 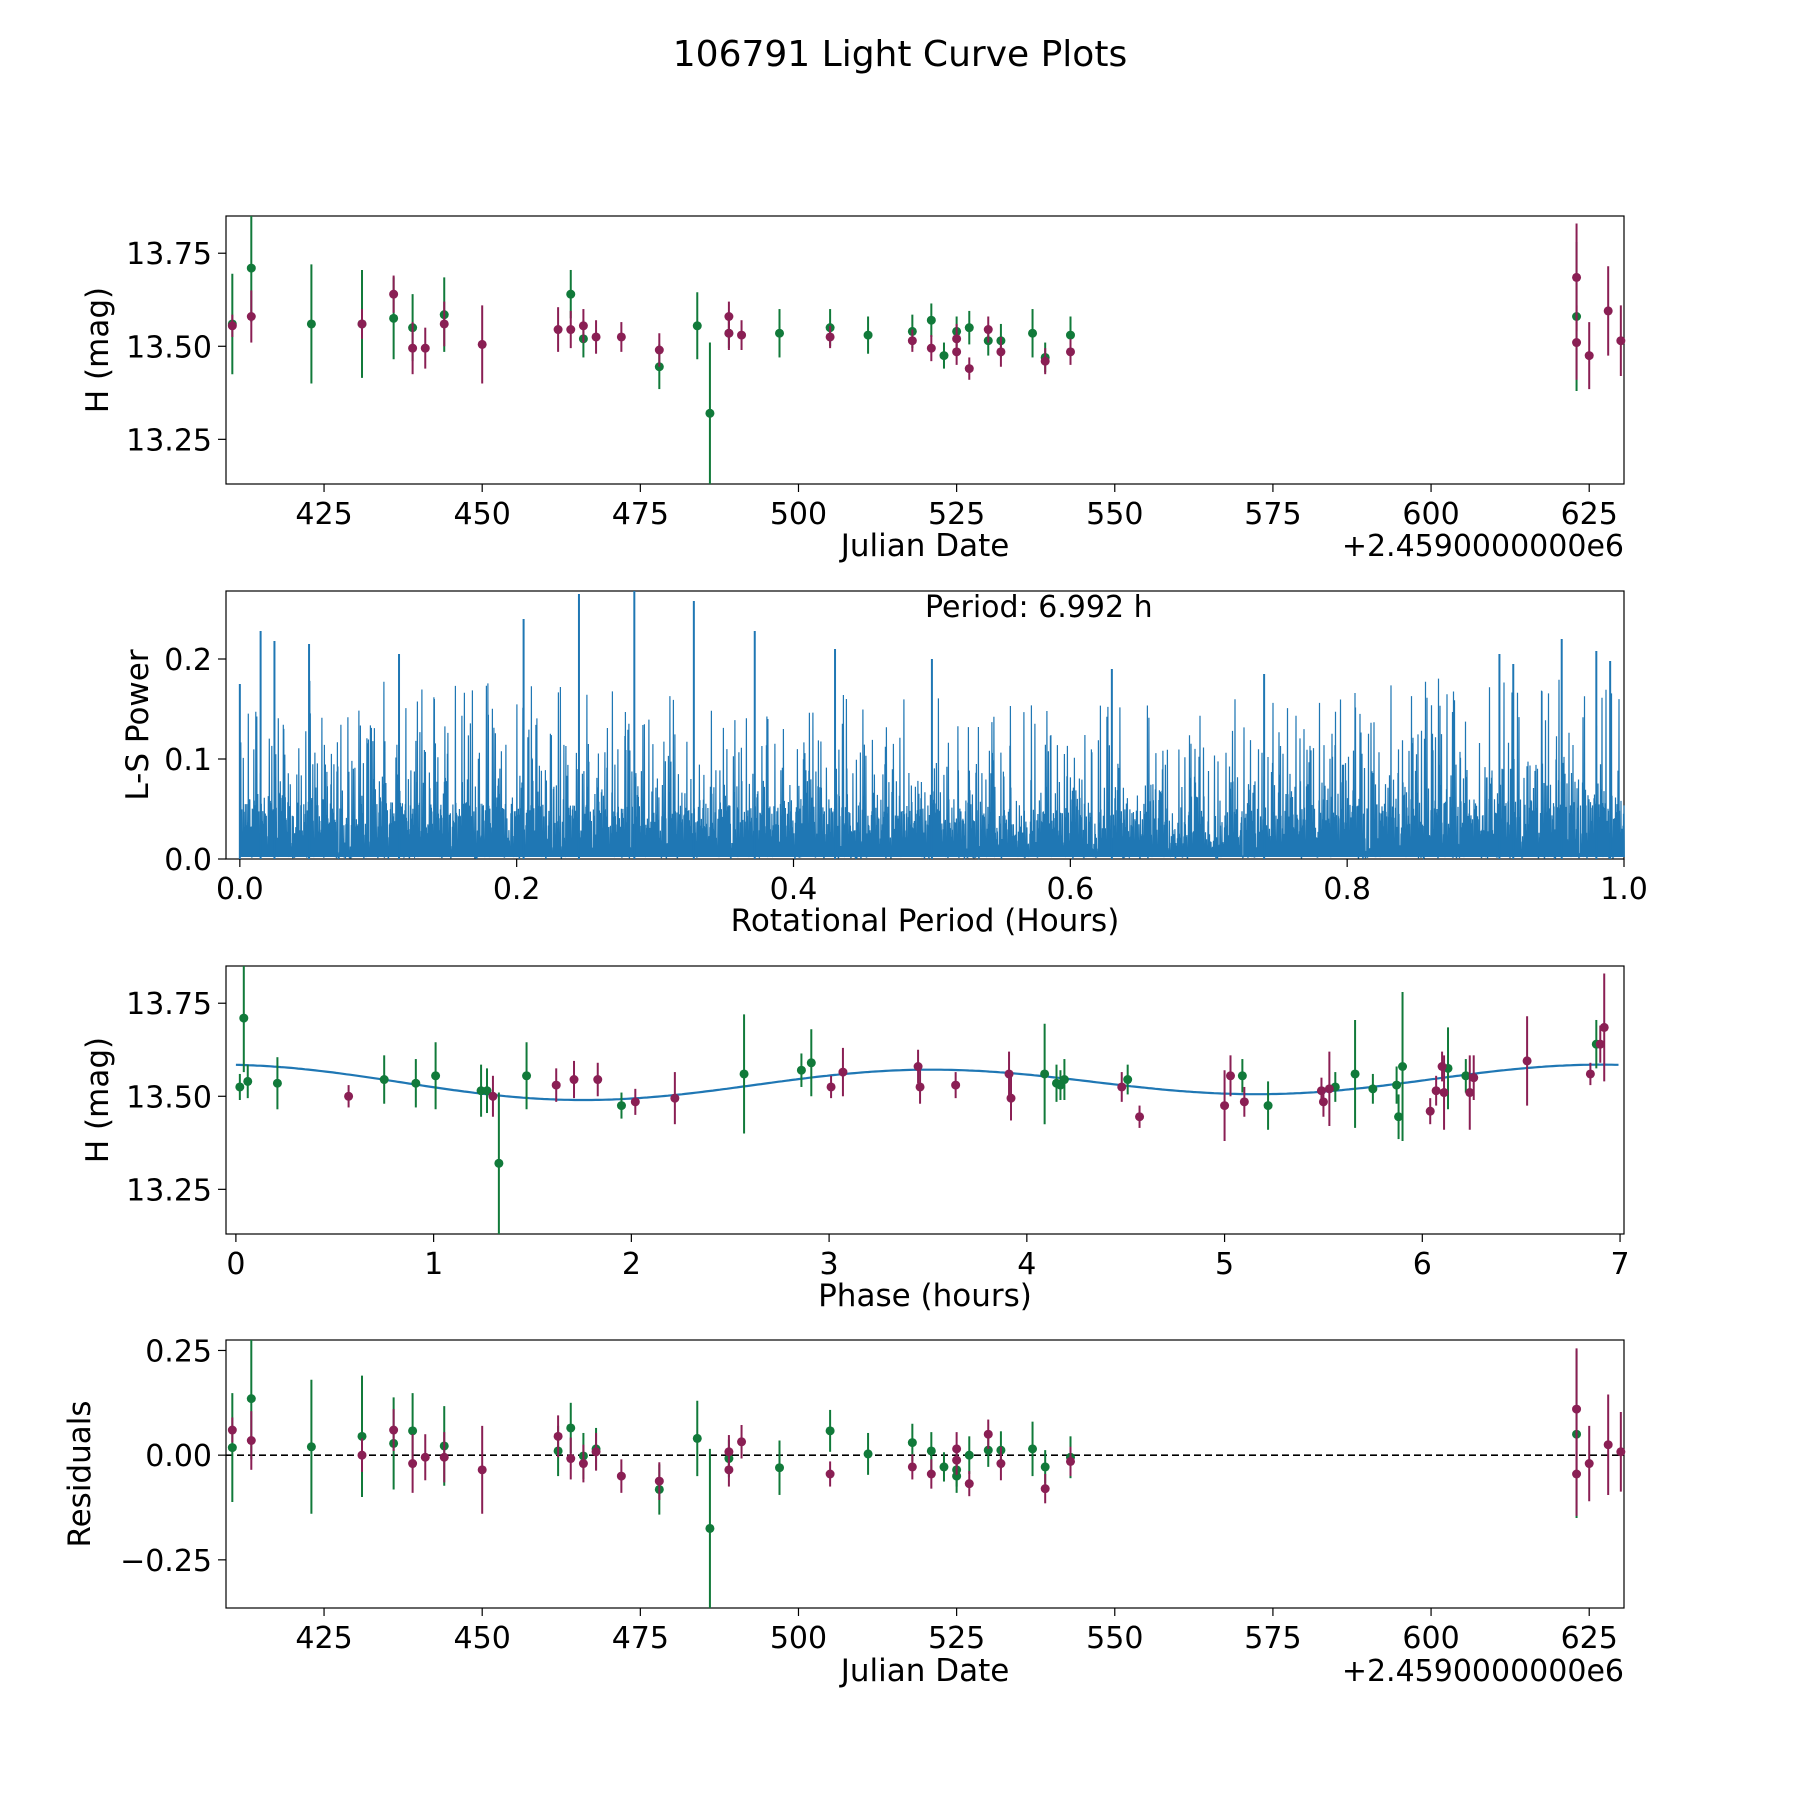 I want to click on residuals-axes-frame, so click(x=925, y=1474).